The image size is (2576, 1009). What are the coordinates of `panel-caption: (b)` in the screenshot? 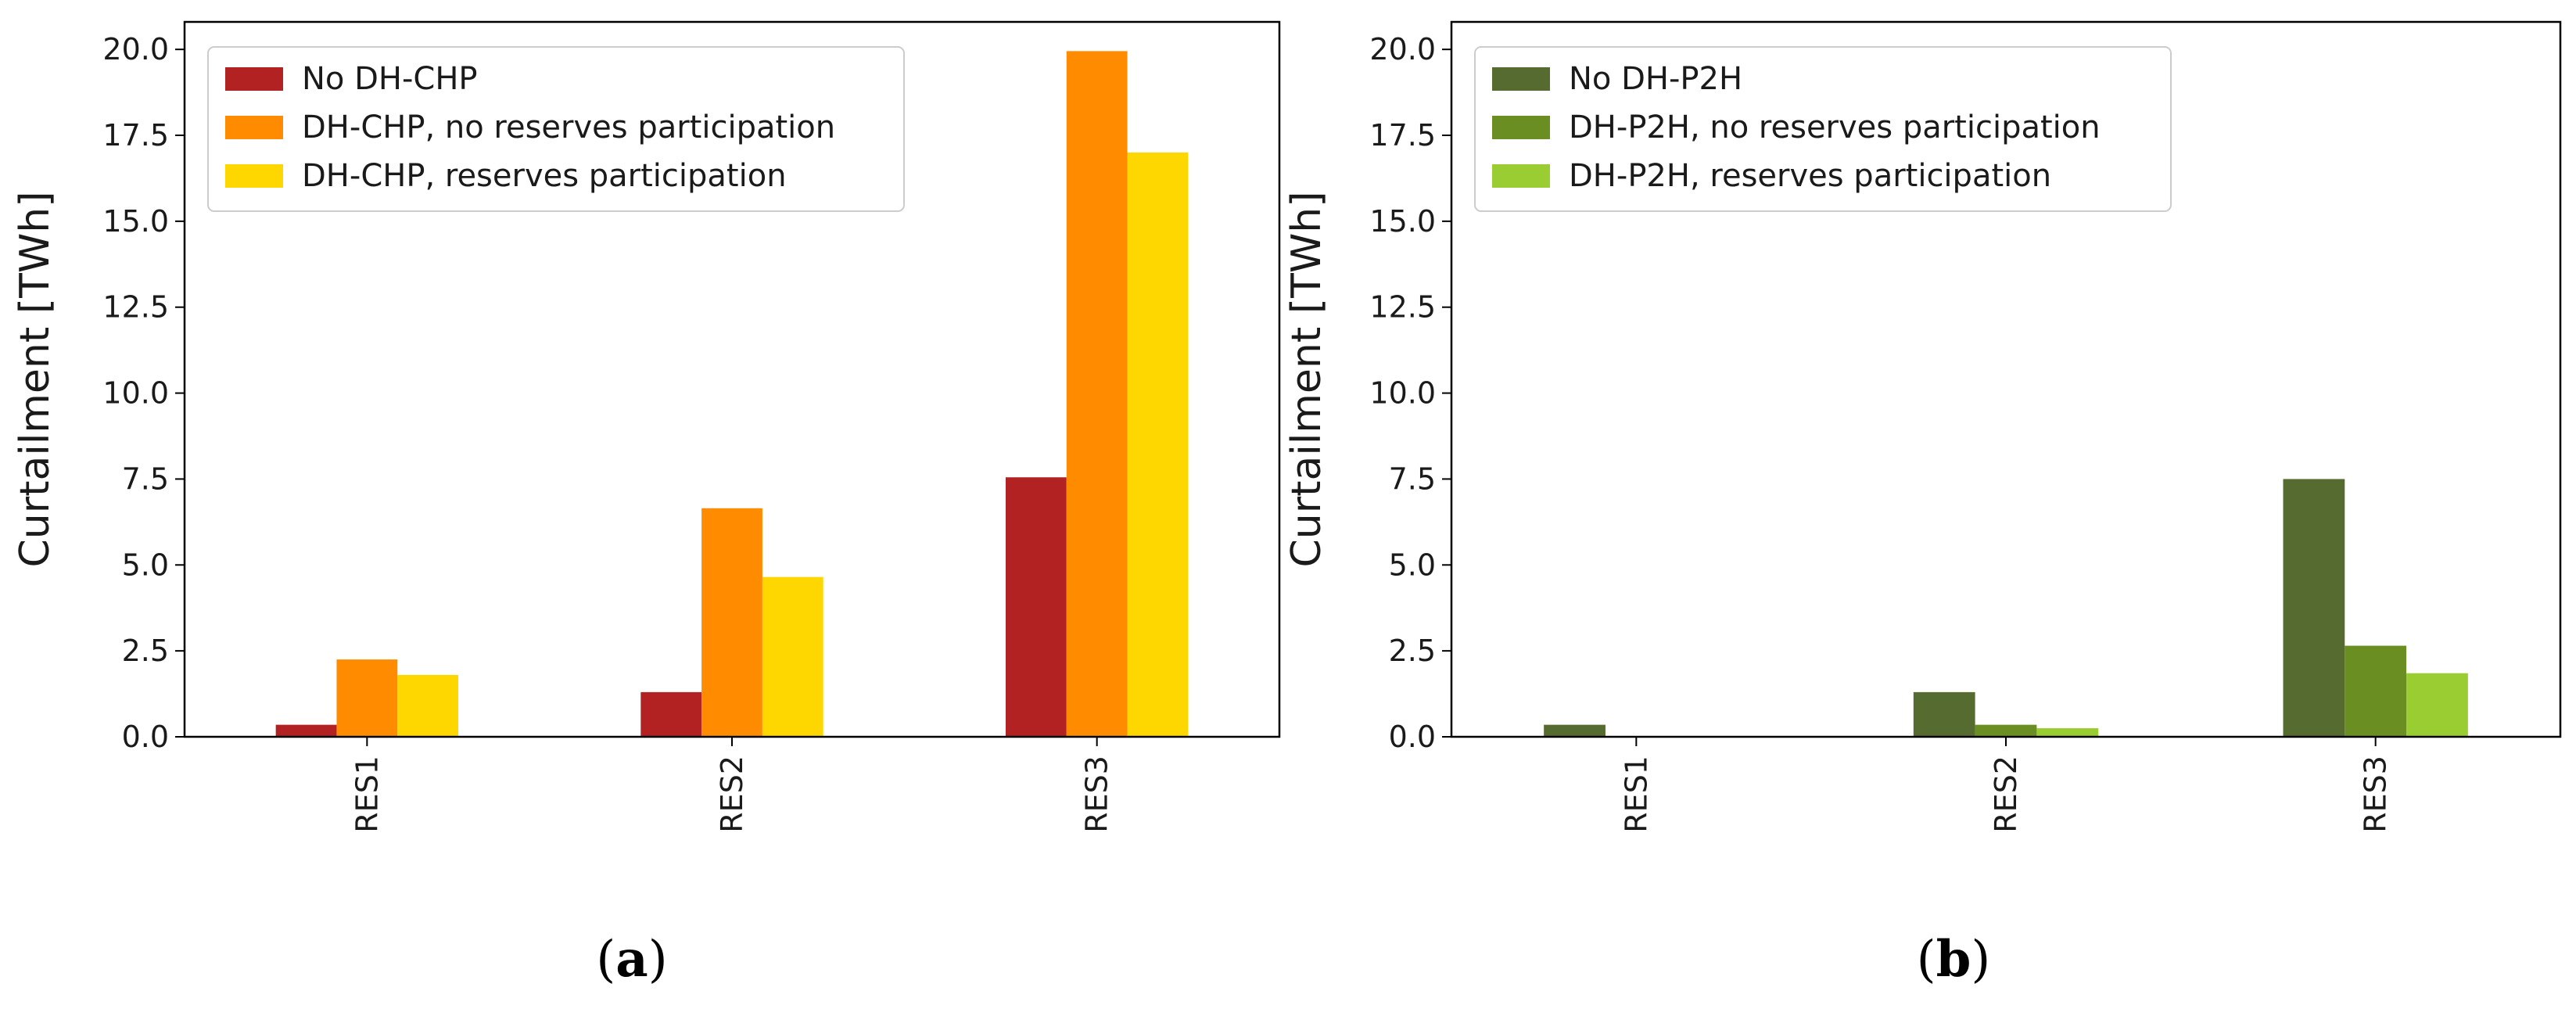 It's located at (1954, 959).